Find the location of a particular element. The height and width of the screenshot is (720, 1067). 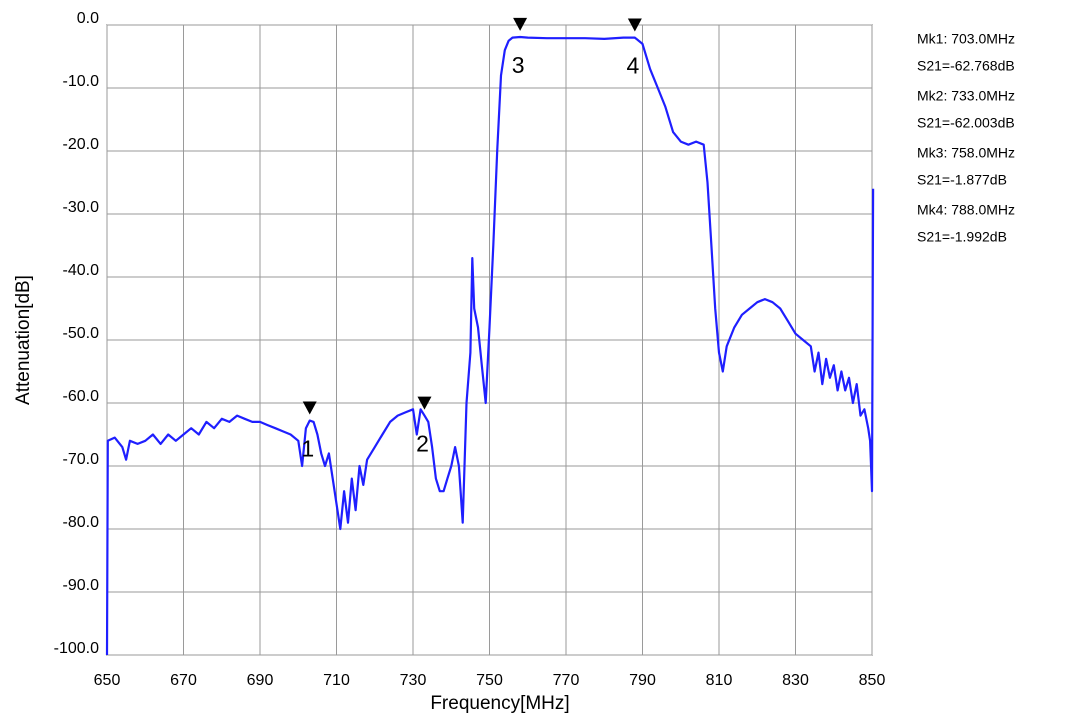

marker-freq: Mk3: 758.0MHz is located at coordinates (966, 153).